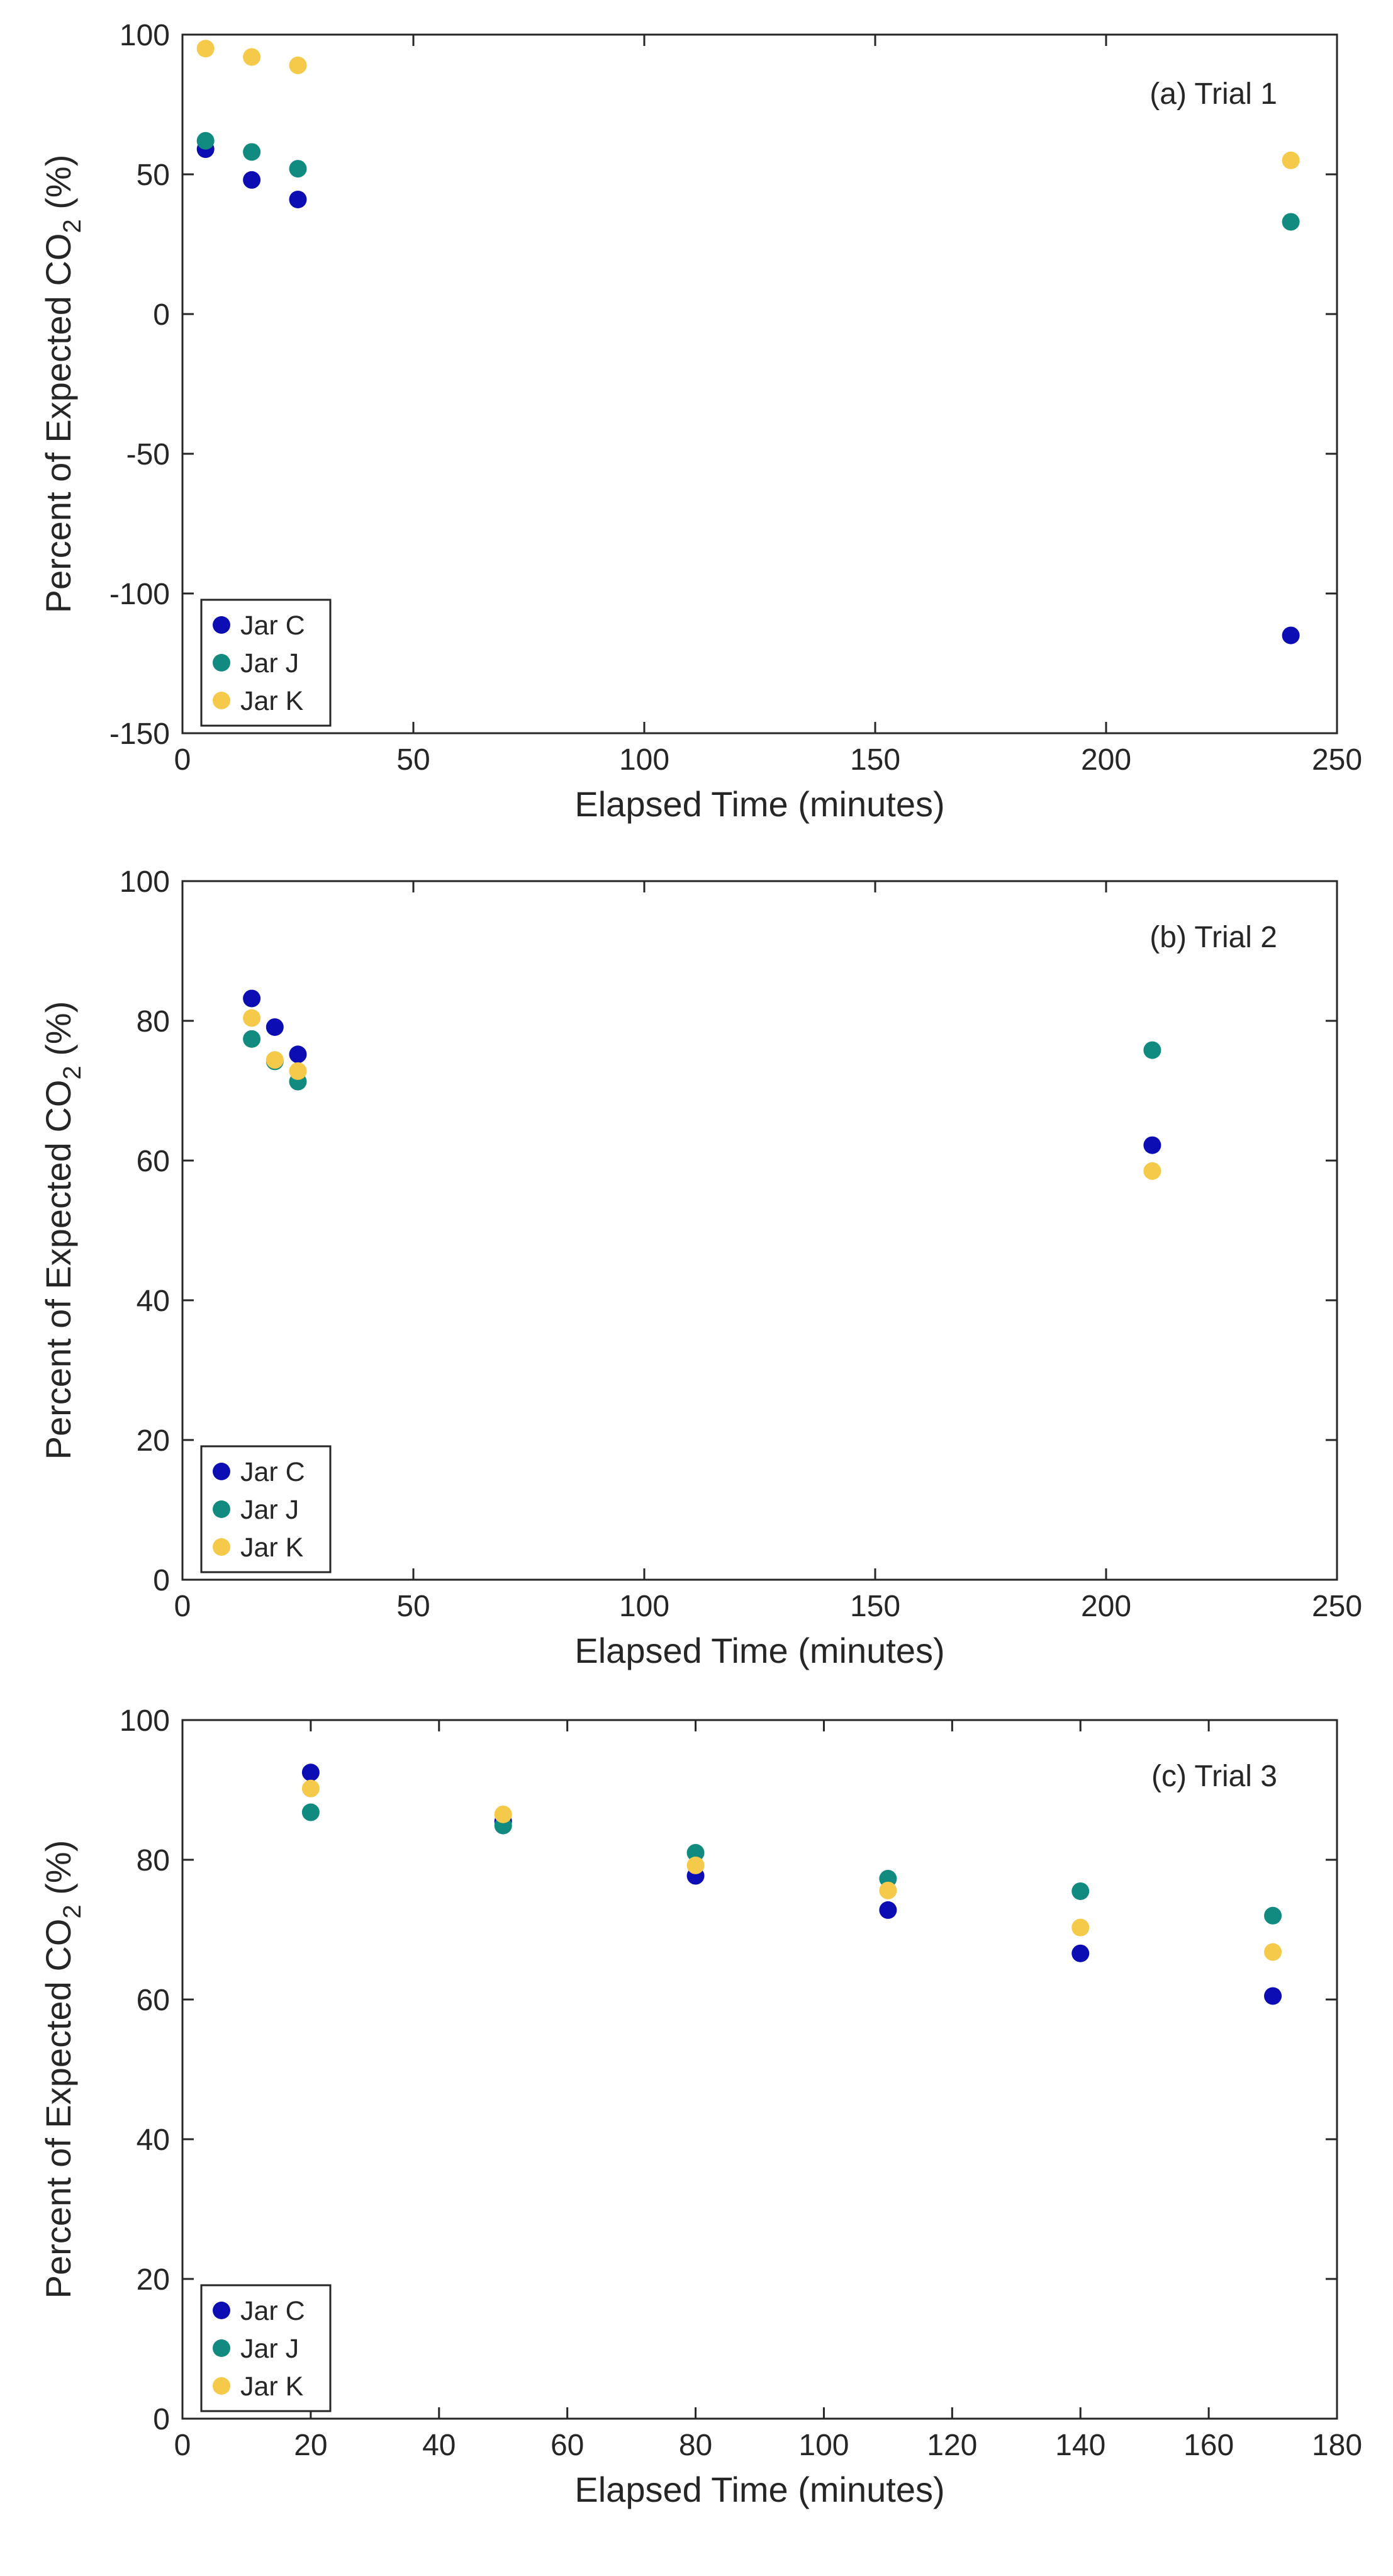 The height and width of the screenshot is (2576, 1393). I want to click on x-tick-label: 180, so click(1337, 2445).